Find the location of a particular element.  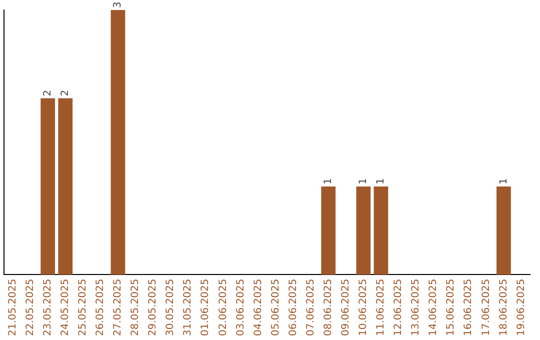

x-tick-label: 11.06.2025 is located at coordinates (381, 307).